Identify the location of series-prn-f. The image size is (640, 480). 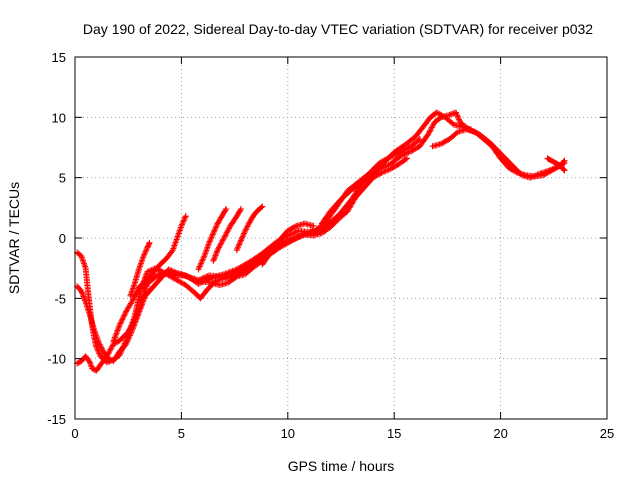
(164, 252).